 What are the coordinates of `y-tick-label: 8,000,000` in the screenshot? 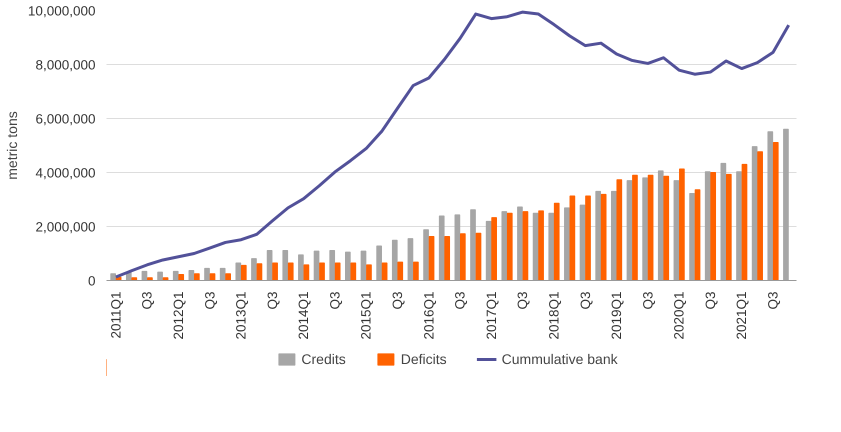 It's located at (65, 65).